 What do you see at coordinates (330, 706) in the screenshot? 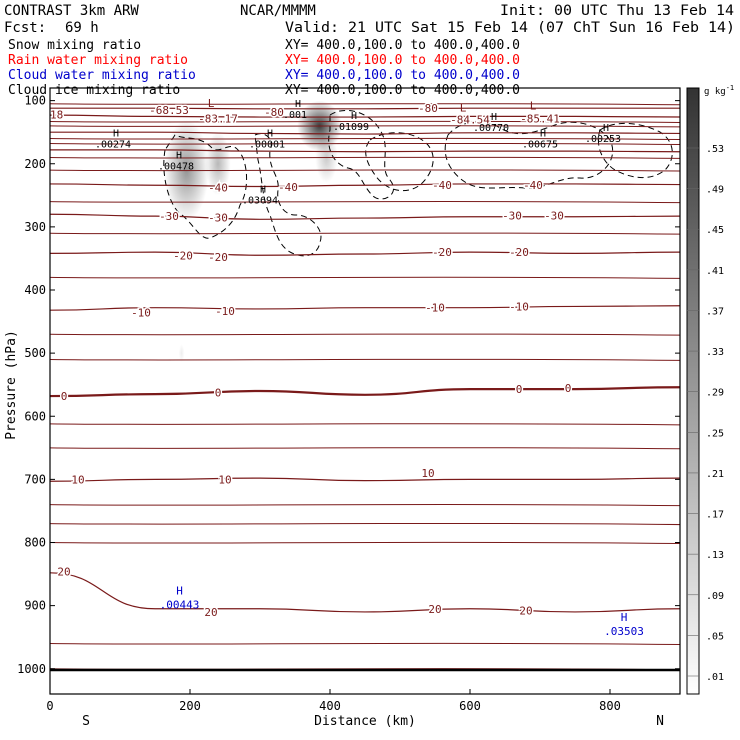
I see `x-tick-label: 400` at bounding box center [330, 706].